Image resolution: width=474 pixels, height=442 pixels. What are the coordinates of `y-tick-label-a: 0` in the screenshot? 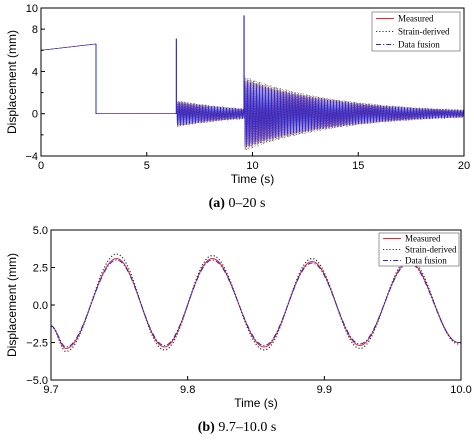 It's located at (35, 115).